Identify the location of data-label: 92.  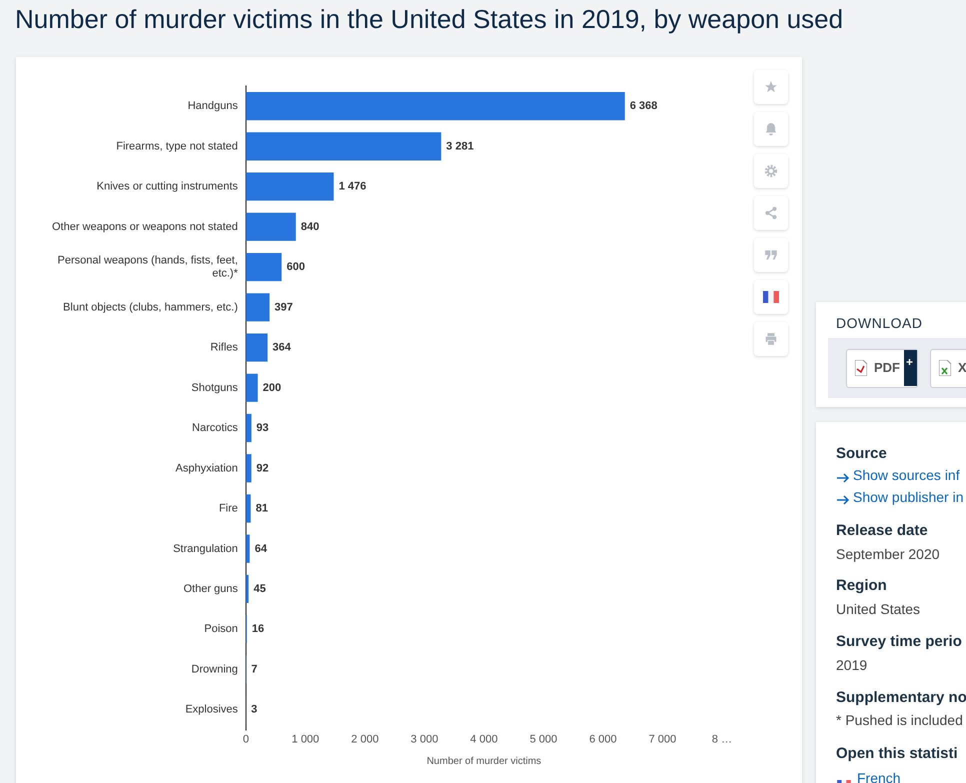
(262, 468).